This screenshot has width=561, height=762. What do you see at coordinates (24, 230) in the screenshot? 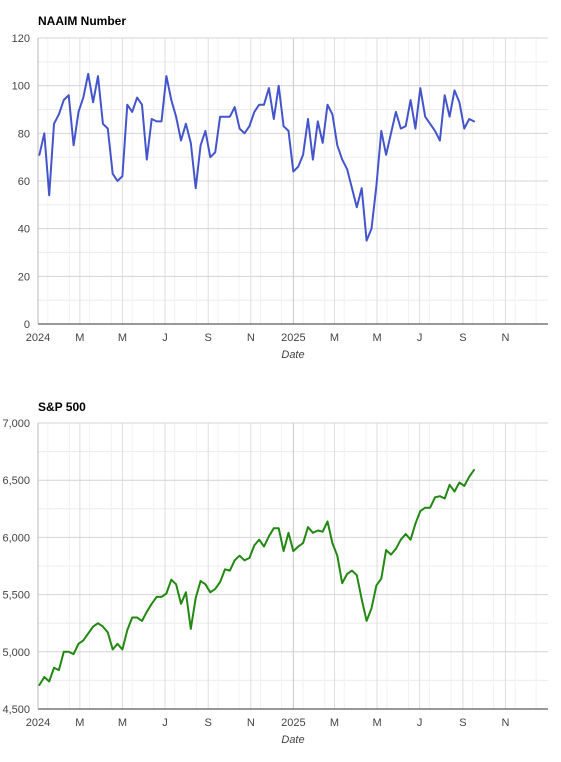
I see `y-tick-label: 40` at bounding box center [24, 230].